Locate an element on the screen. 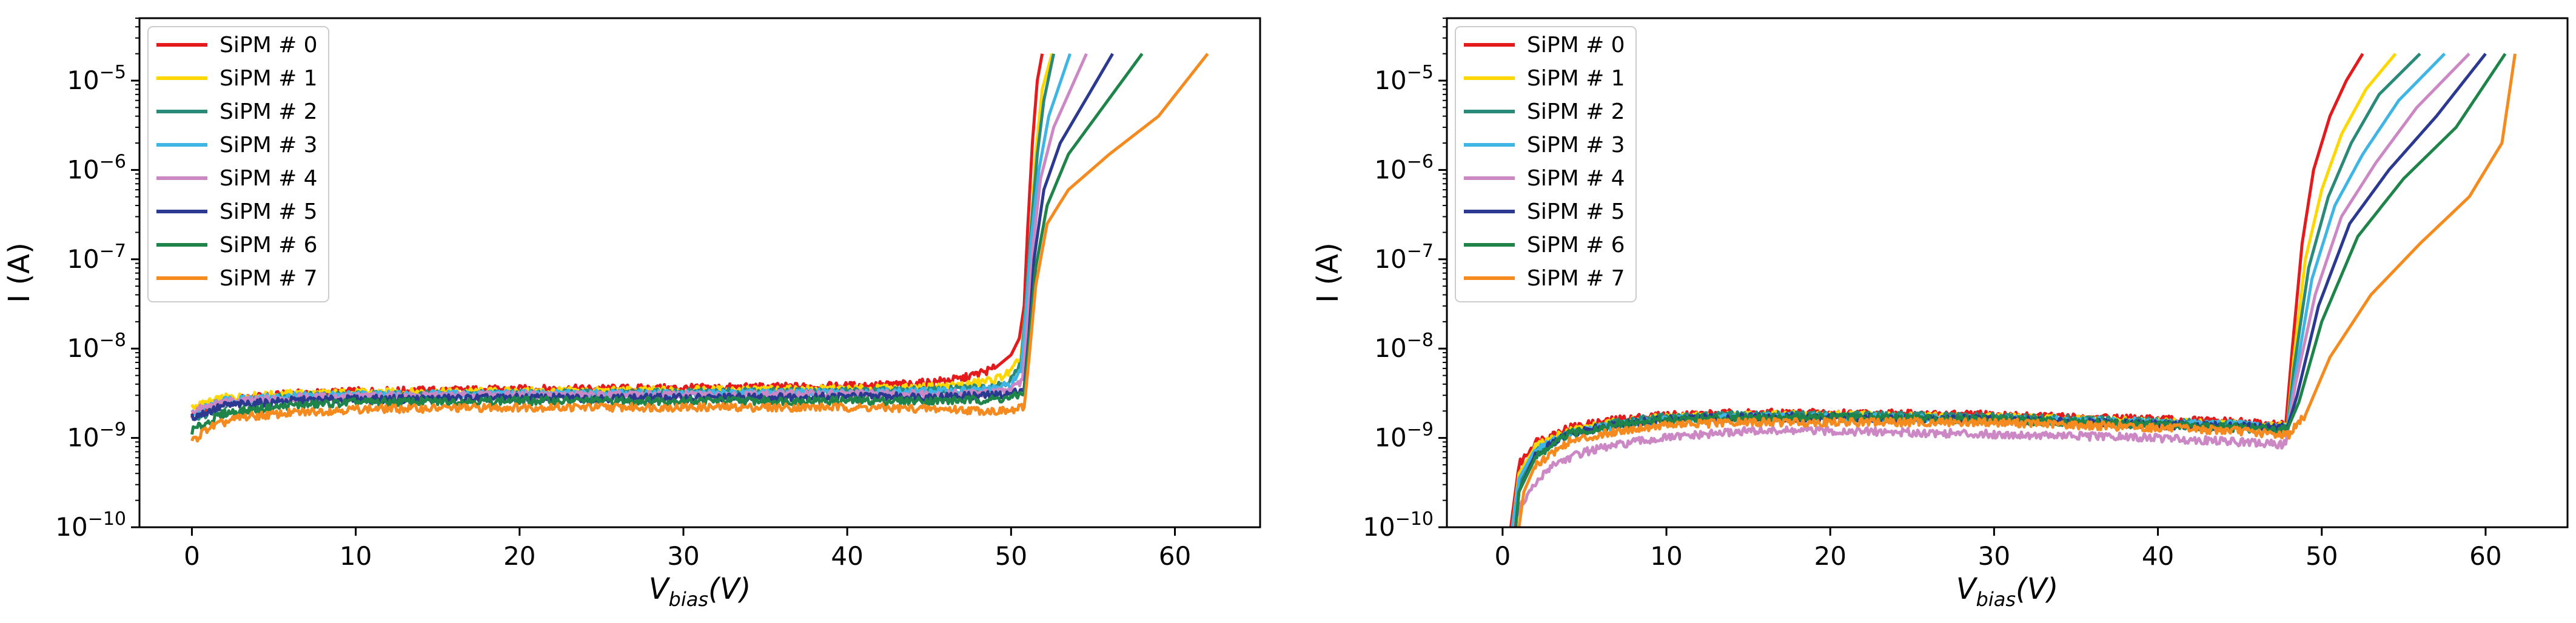 This screenshot has width=2576, height=623. right-legend-label-0: SiPM # 0 is located at coordinates (1576, 45).